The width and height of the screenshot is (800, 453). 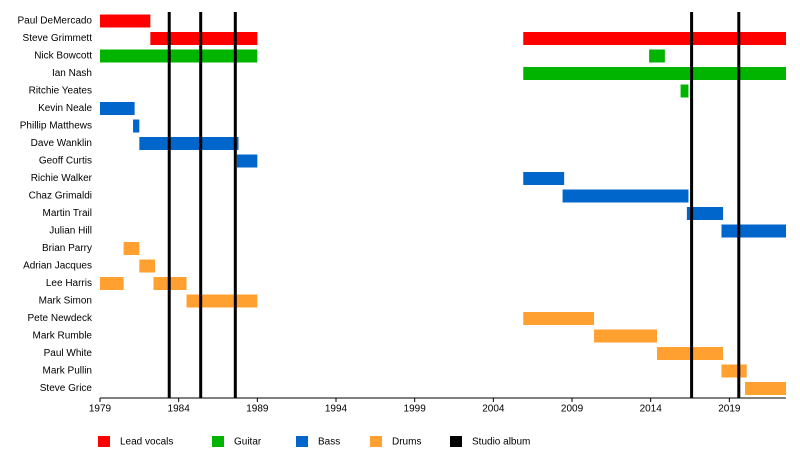 I want to click on x-tick-label: 1999, so click(x=415, y=409).